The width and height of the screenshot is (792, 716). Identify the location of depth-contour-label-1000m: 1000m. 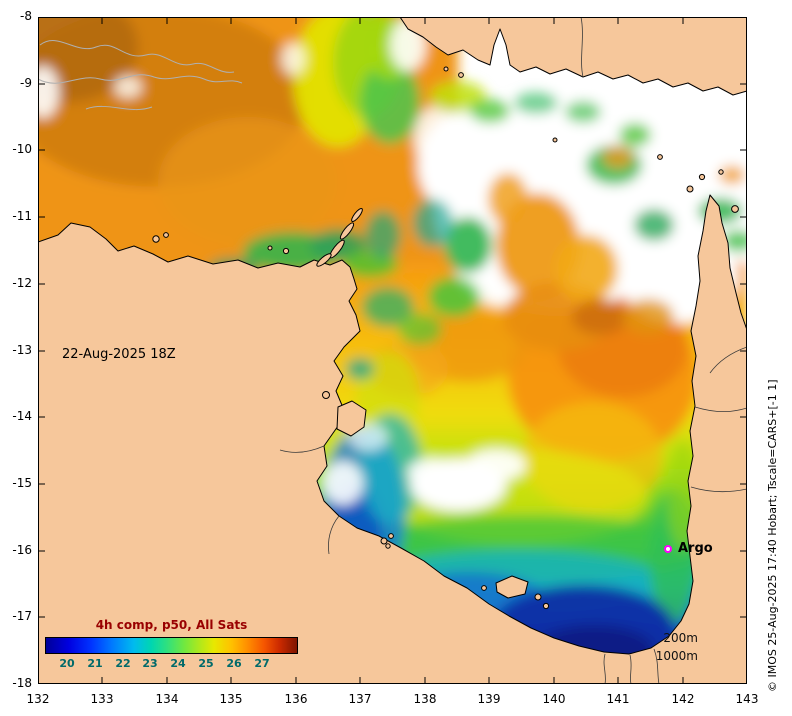
(676, 656).